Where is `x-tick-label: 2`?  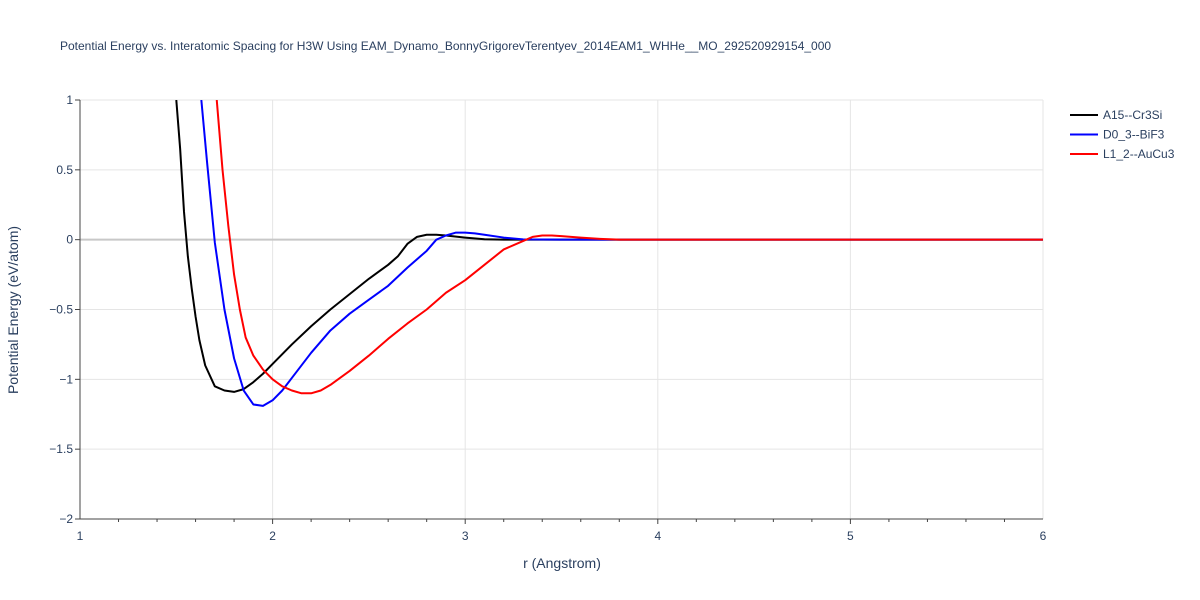 x-tick-label: 2 is located at coordinates (272, 536).